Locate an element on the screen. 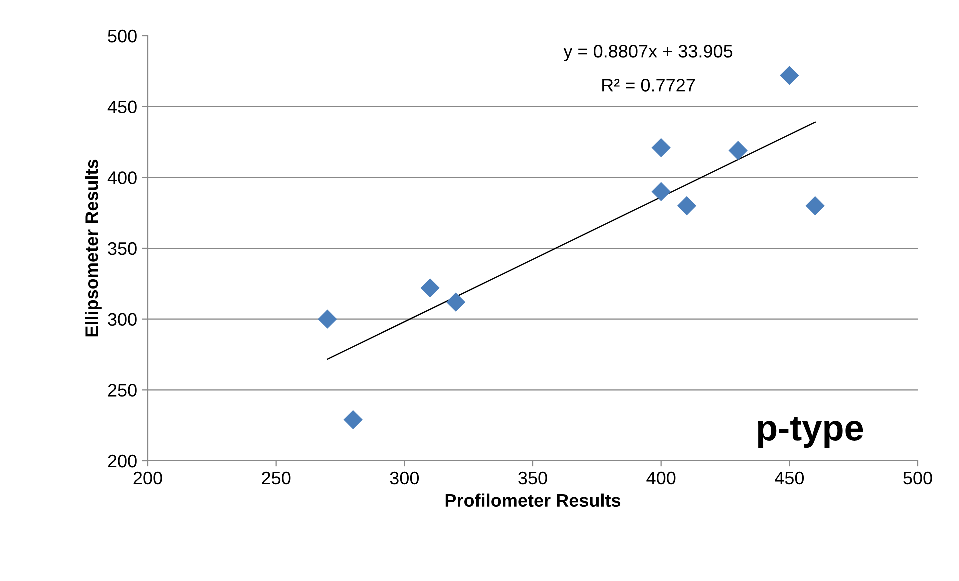  y-tick-label: 500 is located at coordinates (122, 36).